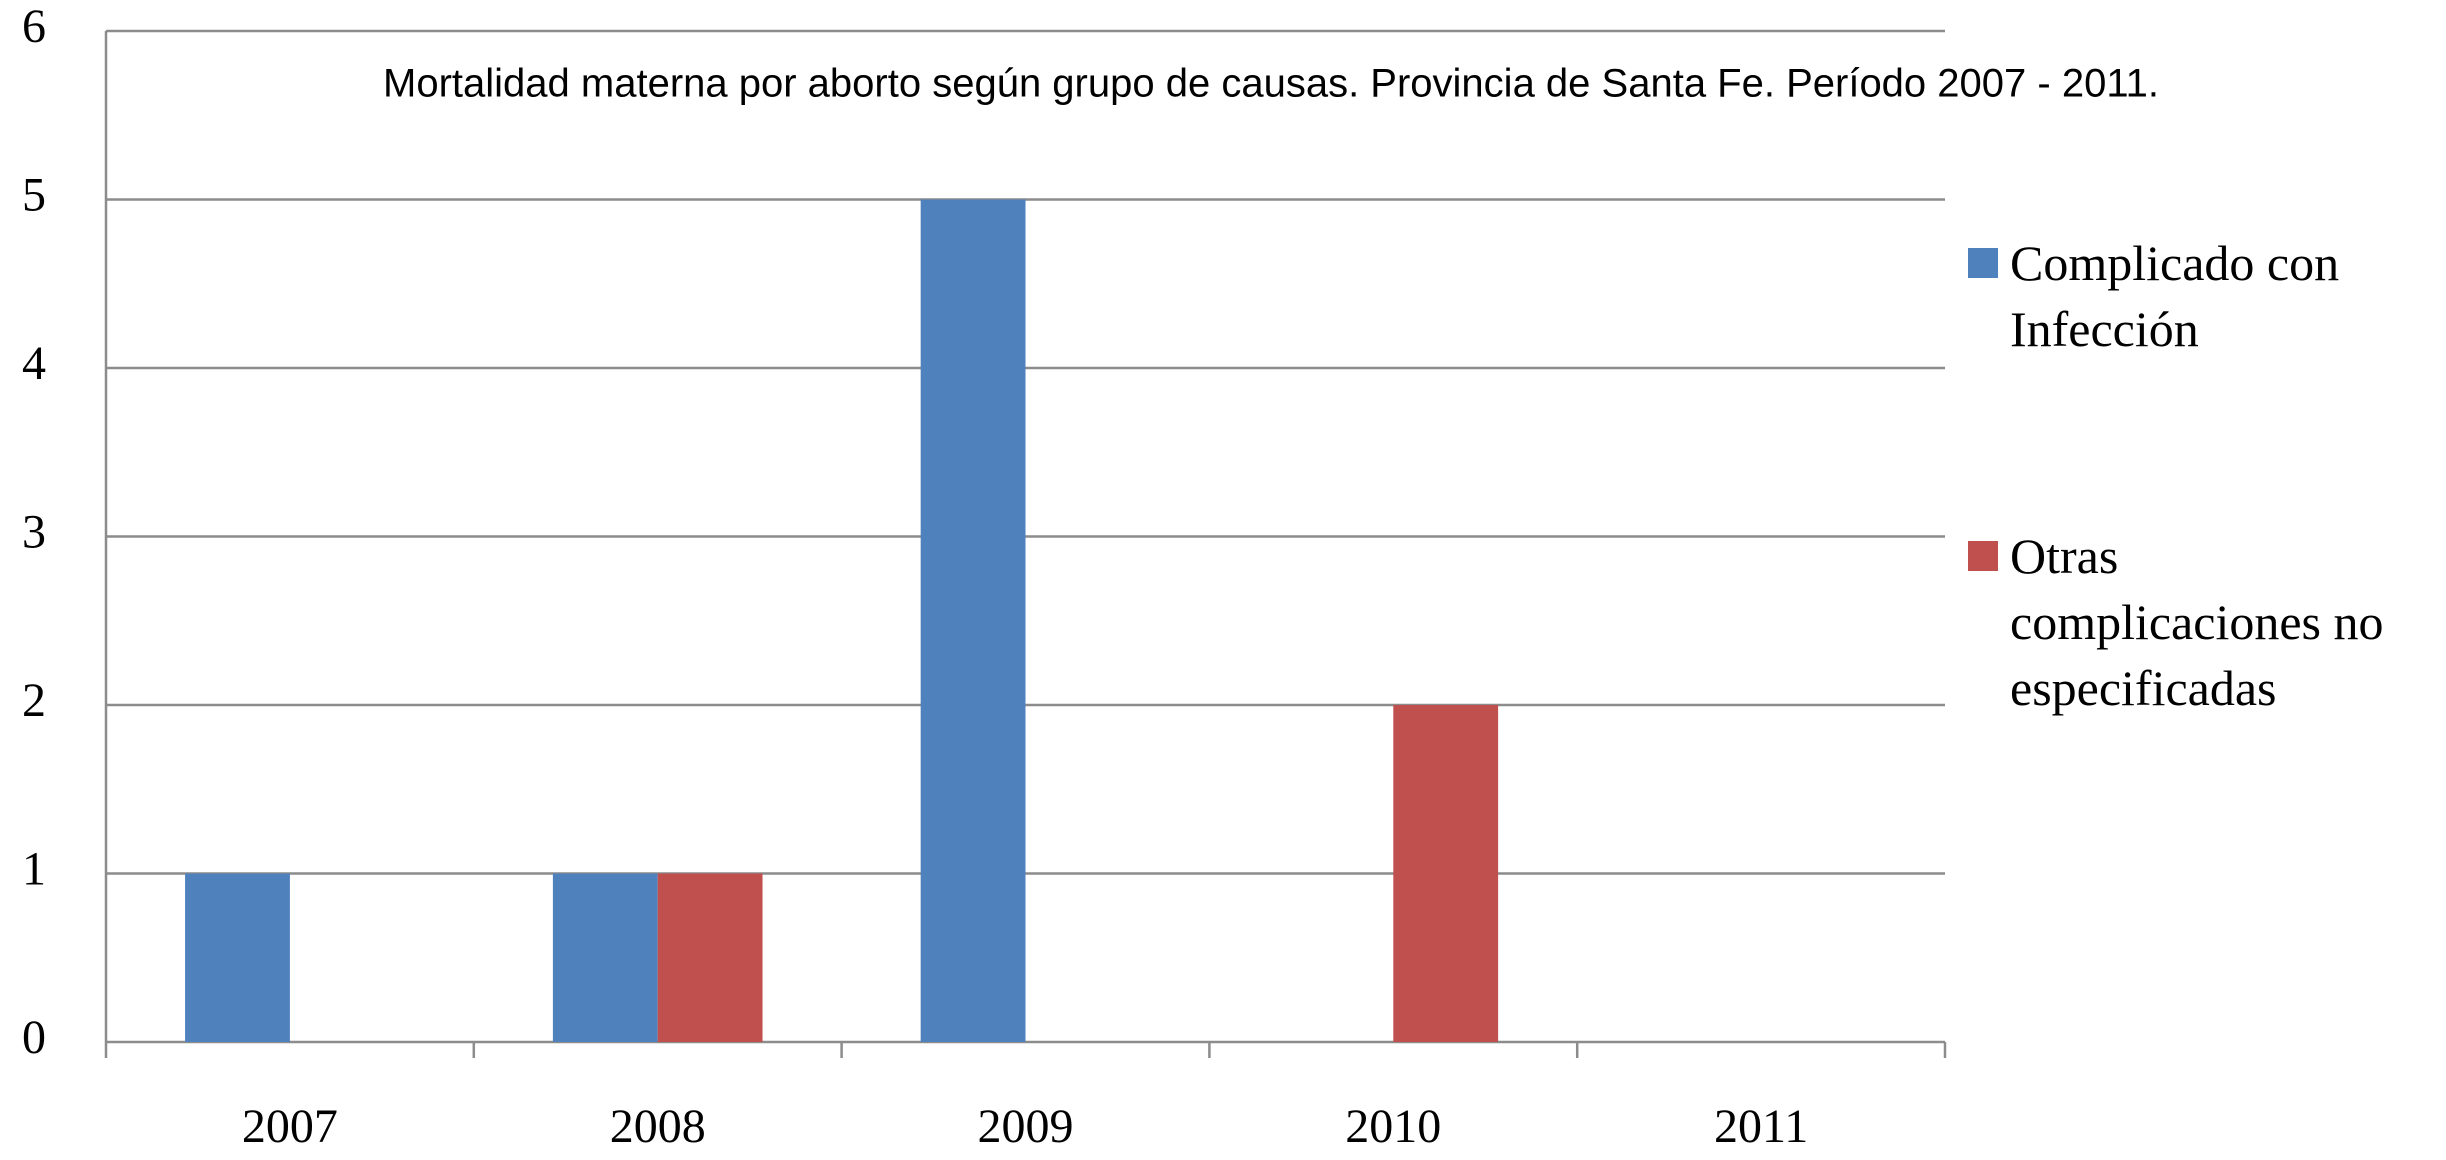 The image size is (2446, 1160). I want to click on y-tick-label: 5, so click(34, 195).